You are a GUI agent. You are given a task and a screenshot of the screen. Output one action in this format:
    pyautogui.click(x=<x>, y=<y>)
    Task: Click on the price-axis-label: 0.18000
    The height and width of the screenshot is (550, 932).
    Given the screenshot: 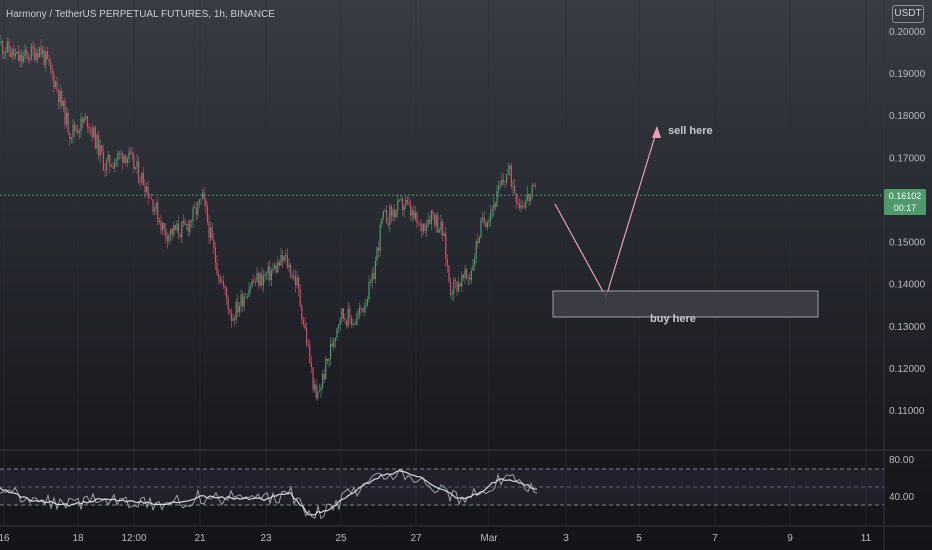 What is the action you would take?
    pyautogui.click(x=907, y=116)
    